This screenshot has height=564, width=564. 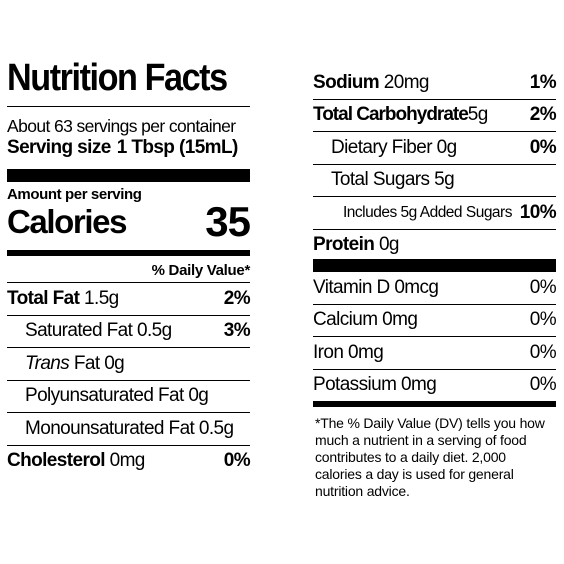 I want to click on nutrient-row-trans-fat: Trans Fat 0g, so click(x=128, y=363).